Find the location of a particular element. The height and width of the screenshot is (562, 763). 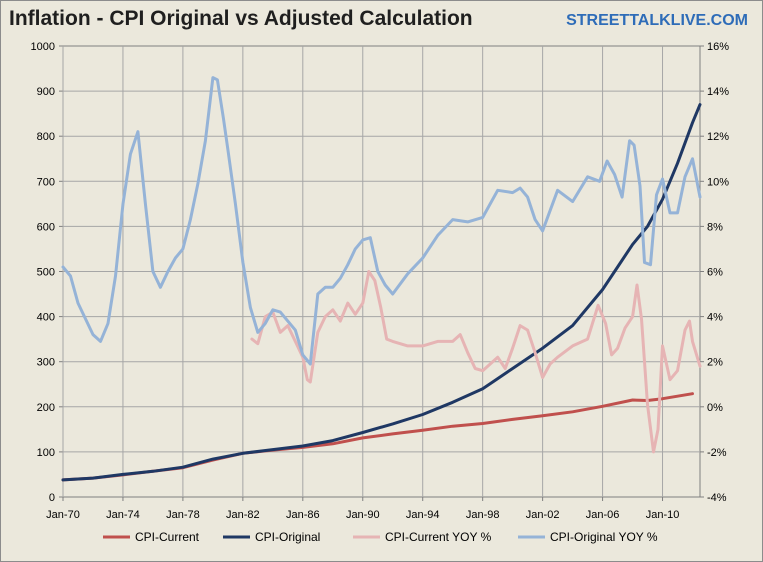

legend-label: CPI-Current is located at coordinates (167, 537).